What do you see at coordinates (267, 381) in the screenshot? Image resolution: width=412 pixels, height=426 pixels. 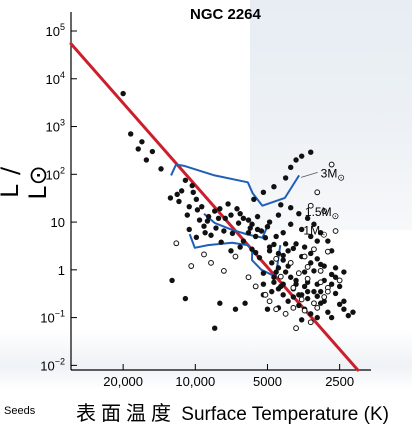 I see `x-tick-label: 5000` at bounding box center [267, 381].